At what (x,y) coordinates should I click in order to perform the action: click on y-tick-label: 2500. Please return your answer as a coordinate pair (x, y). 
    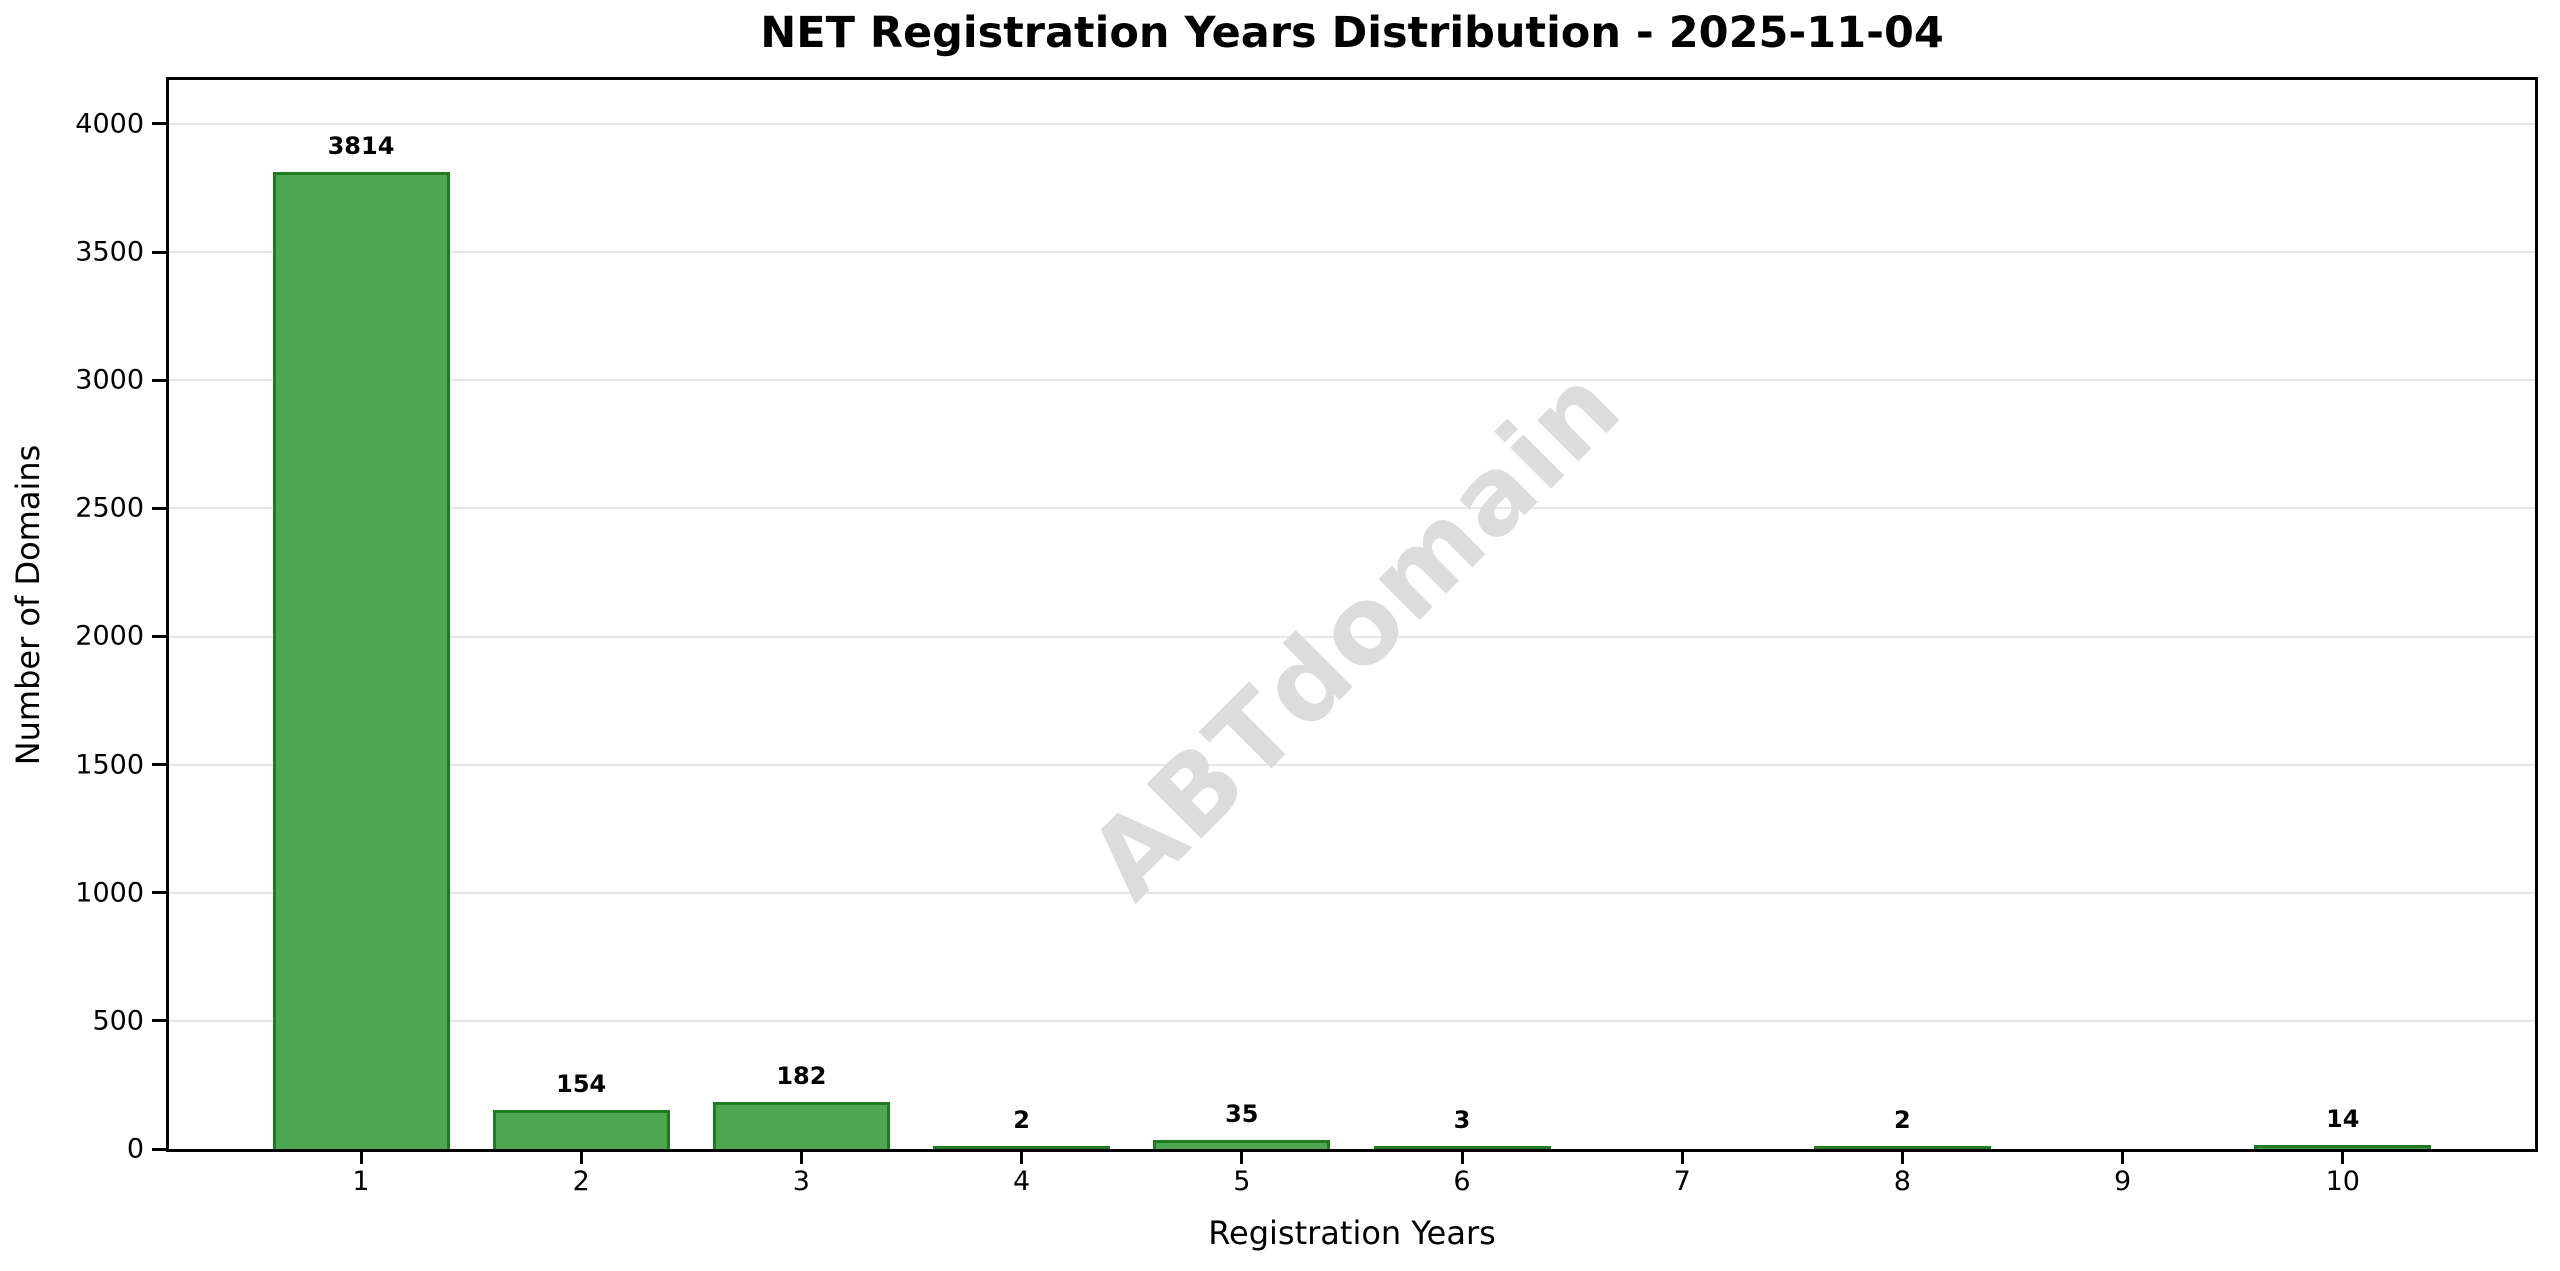
    Looking at the image, I should click on (109, 508).